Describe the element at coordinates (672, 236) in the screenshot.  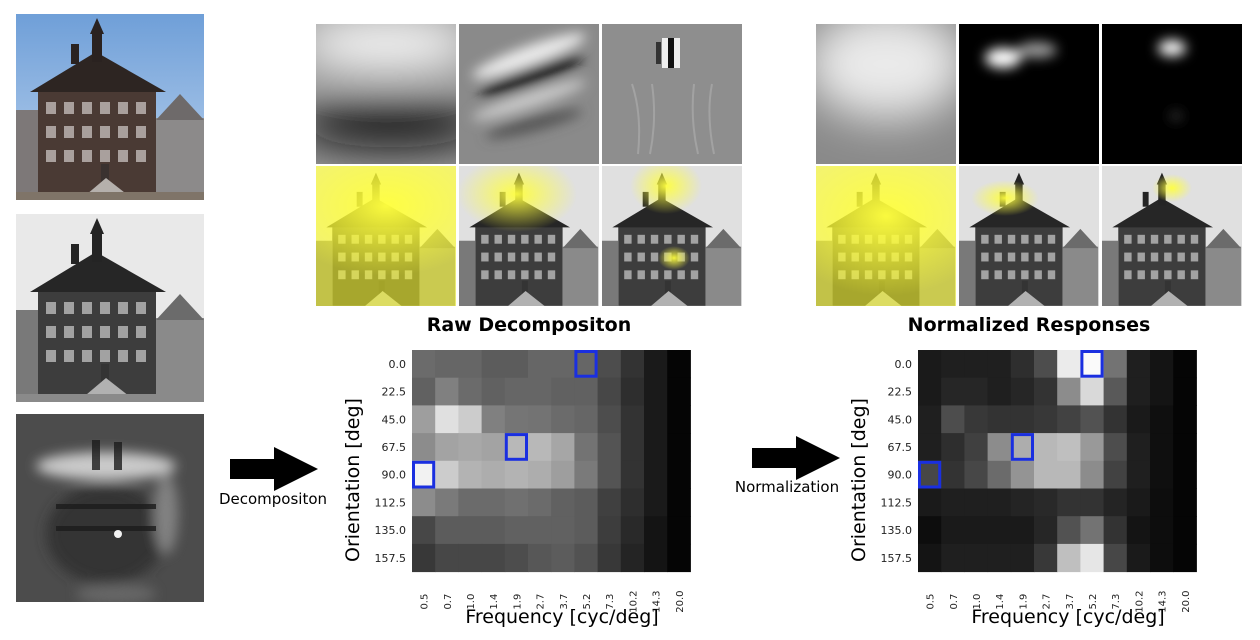
I see `overlay-high` at that location.